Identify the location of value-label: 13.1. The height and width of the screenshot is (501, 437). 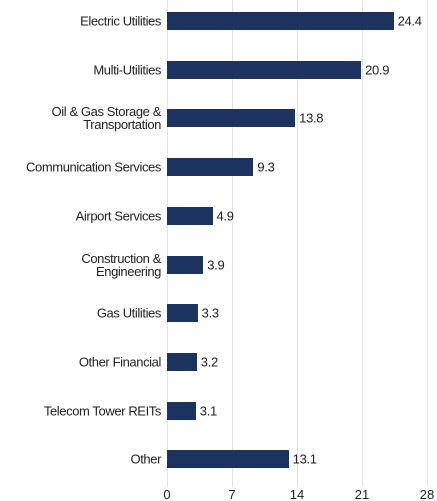
(304, 459).